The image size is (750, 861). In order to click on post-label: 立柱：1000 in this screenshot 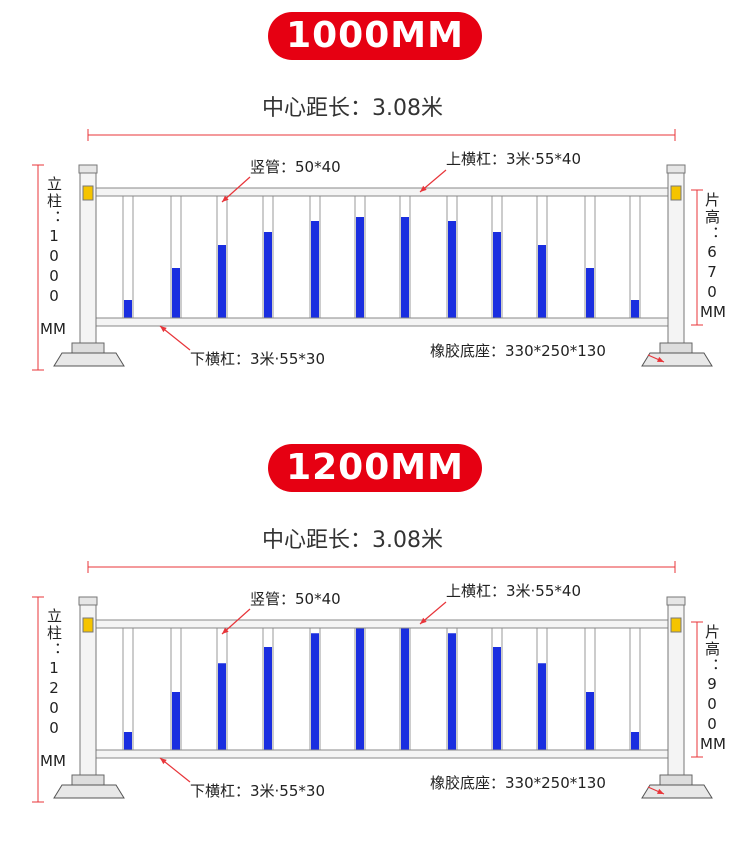, I will do `click(54, 241)`.